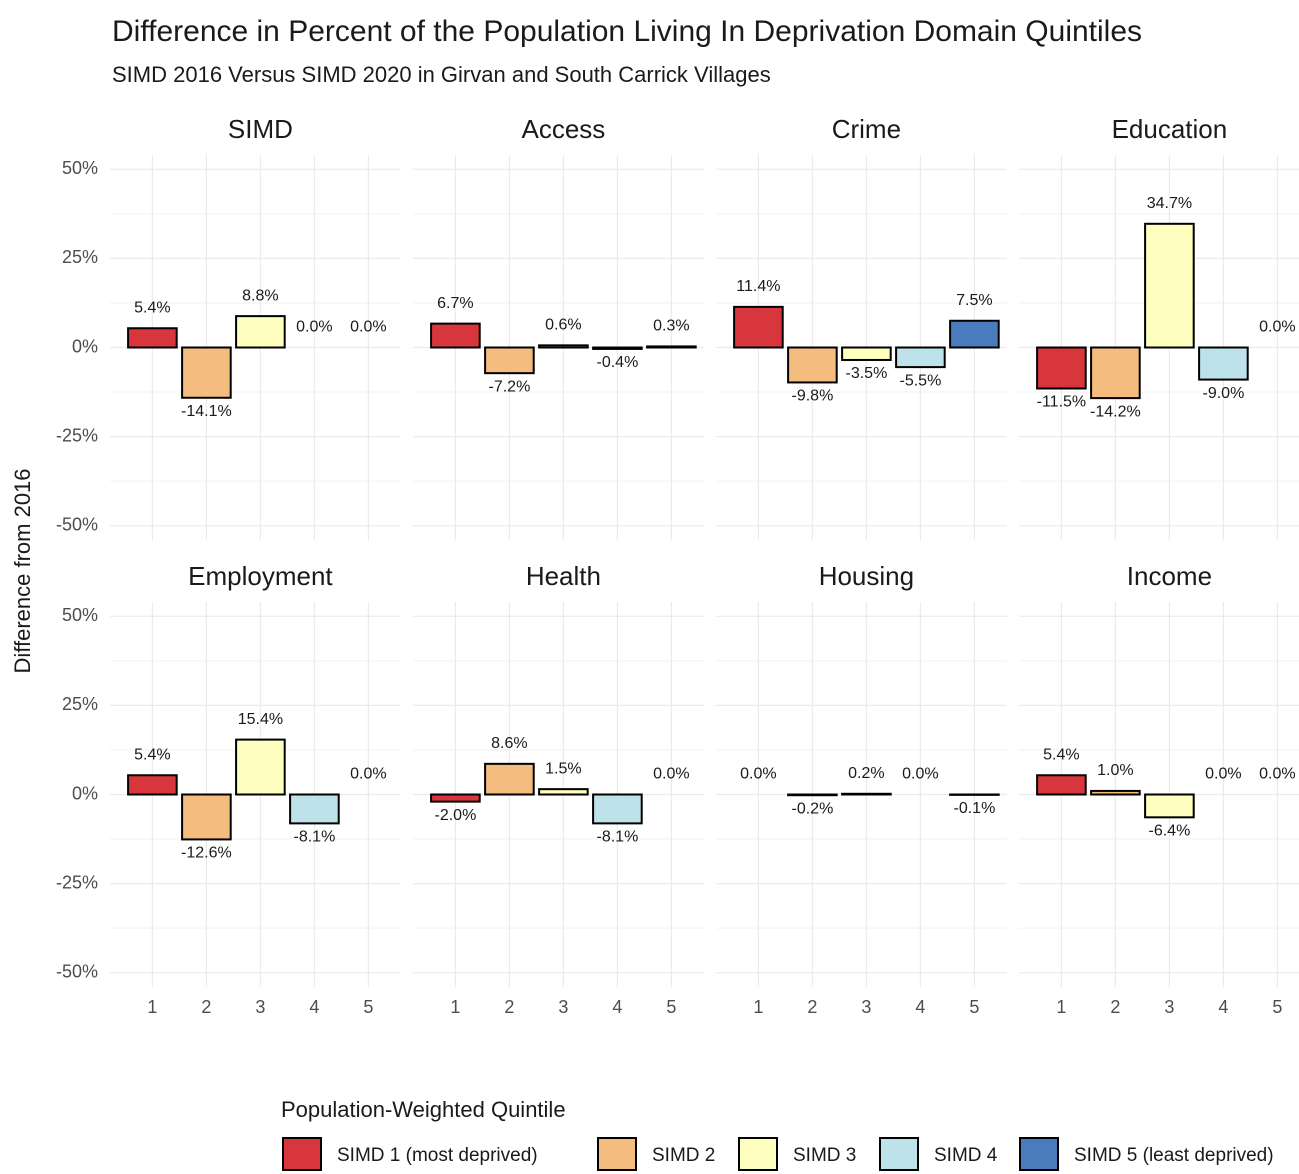  I want to click on legend-title: Population-Weighted Quintile, so click(423, 1109).